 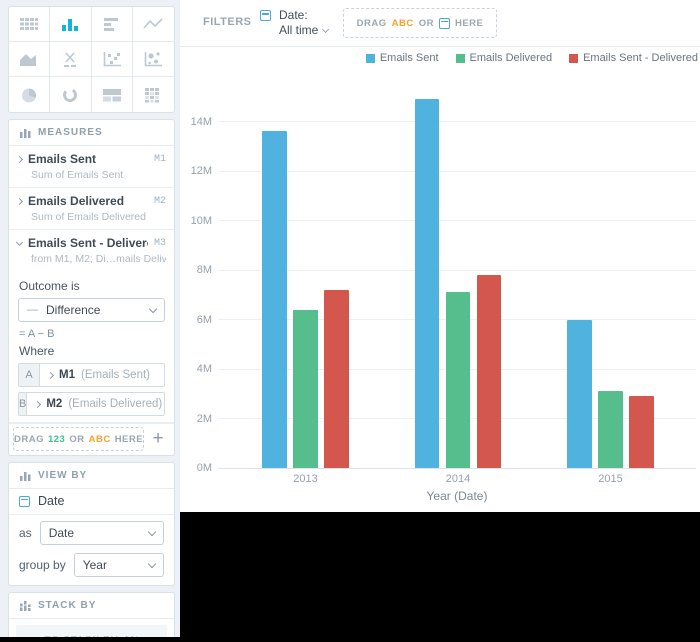 I want to click on bar-emails-sent-delivered-2013, so click(x=336, y=378).